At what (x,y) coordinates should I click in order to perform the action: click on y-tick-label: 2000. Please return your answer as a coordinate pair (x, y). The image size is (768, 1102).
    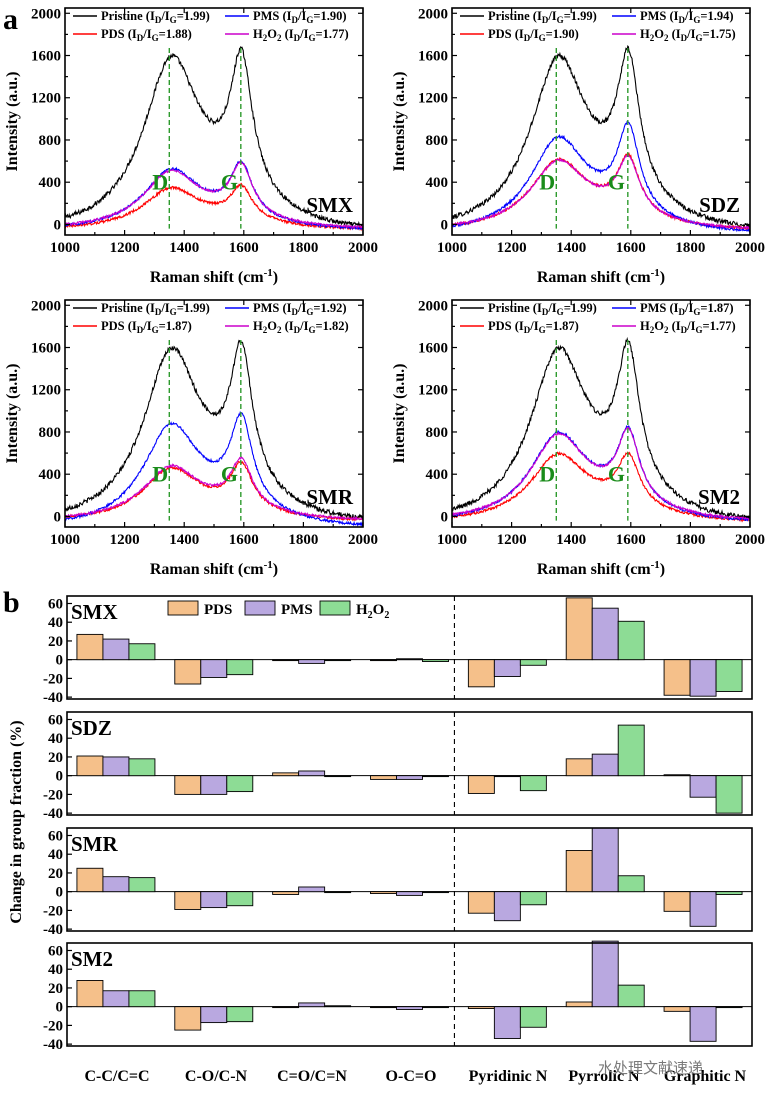
    Looking at the image, I should click on (433, 14).